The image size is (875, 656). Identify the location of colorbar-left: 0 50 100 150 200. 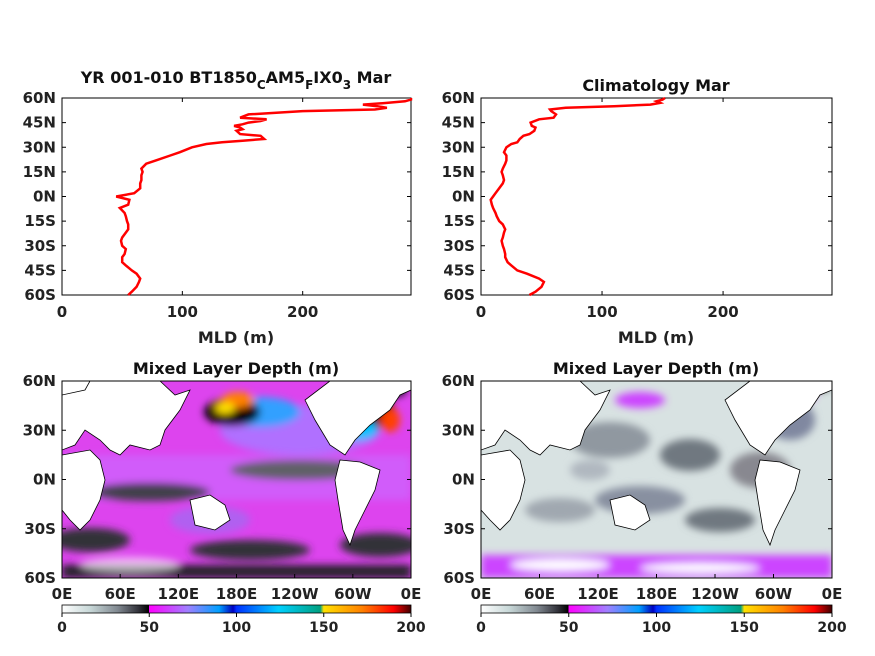
(241, 620).